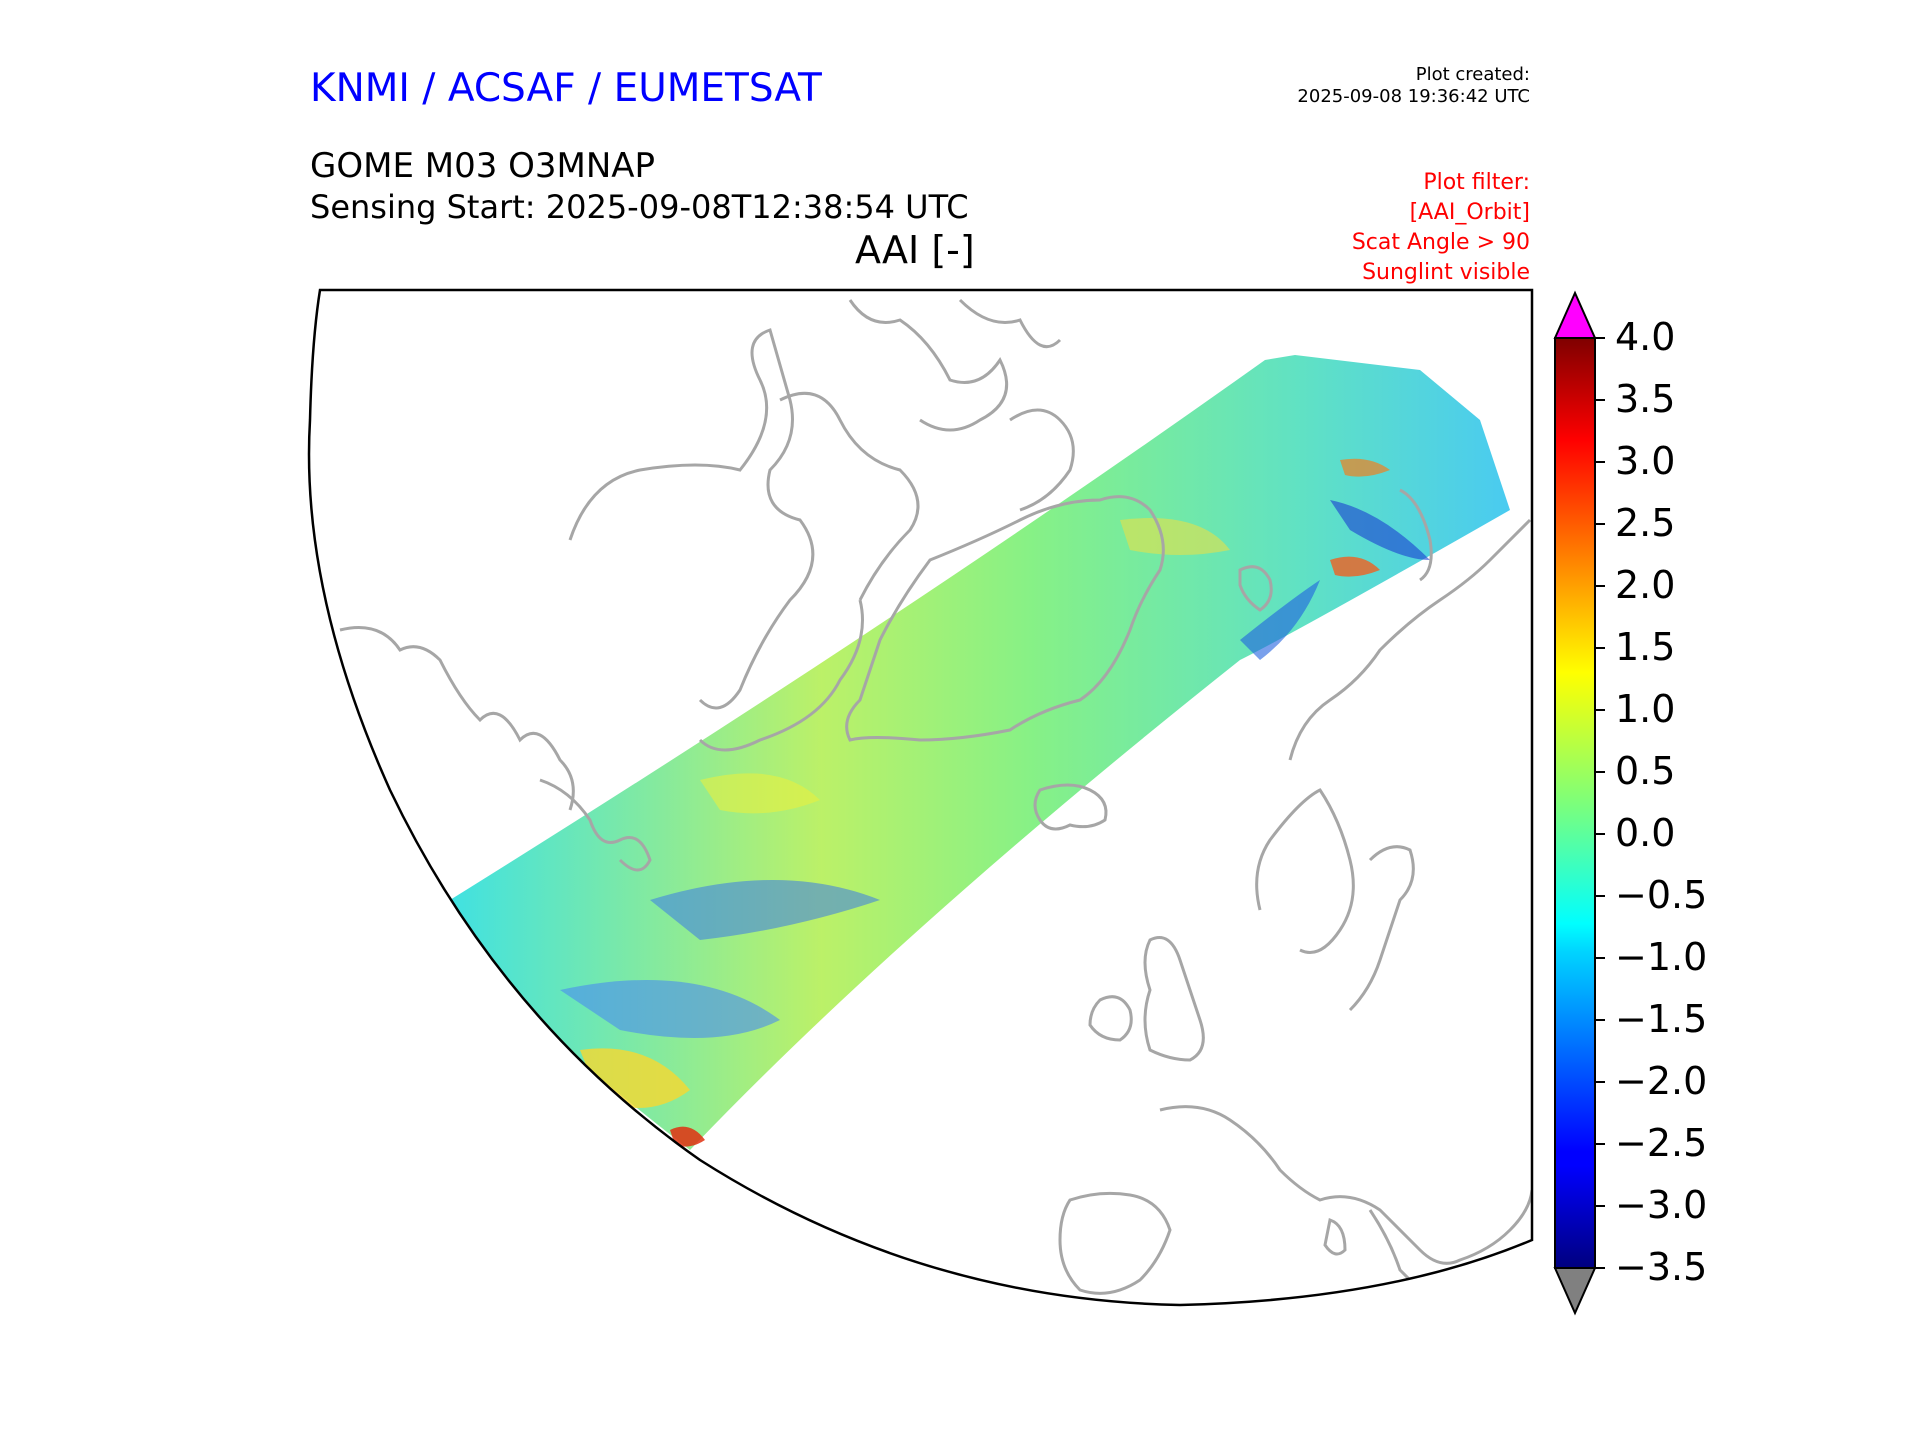 The height and width of the screenshot is (1440, 1920). Describe the element at coordinates (1645, 585) in the screenshot. I see `colorbar-tick-label: 2.0` at that location.